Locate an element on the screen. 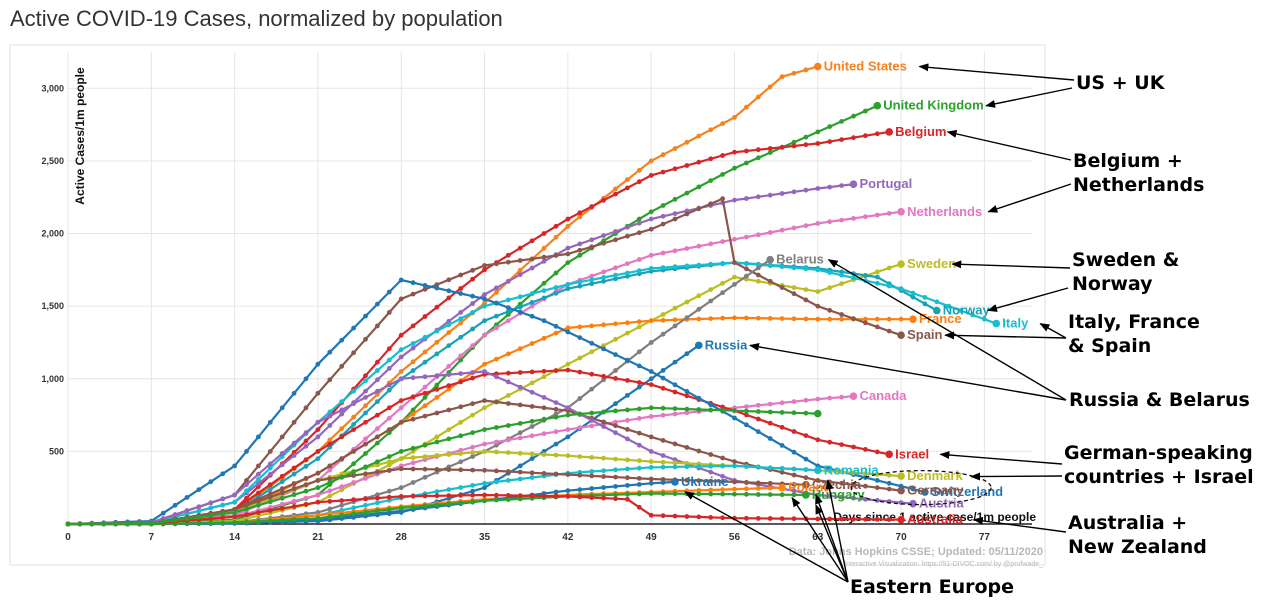  series-label-australia: Australia is located at coordinates (935, 519).